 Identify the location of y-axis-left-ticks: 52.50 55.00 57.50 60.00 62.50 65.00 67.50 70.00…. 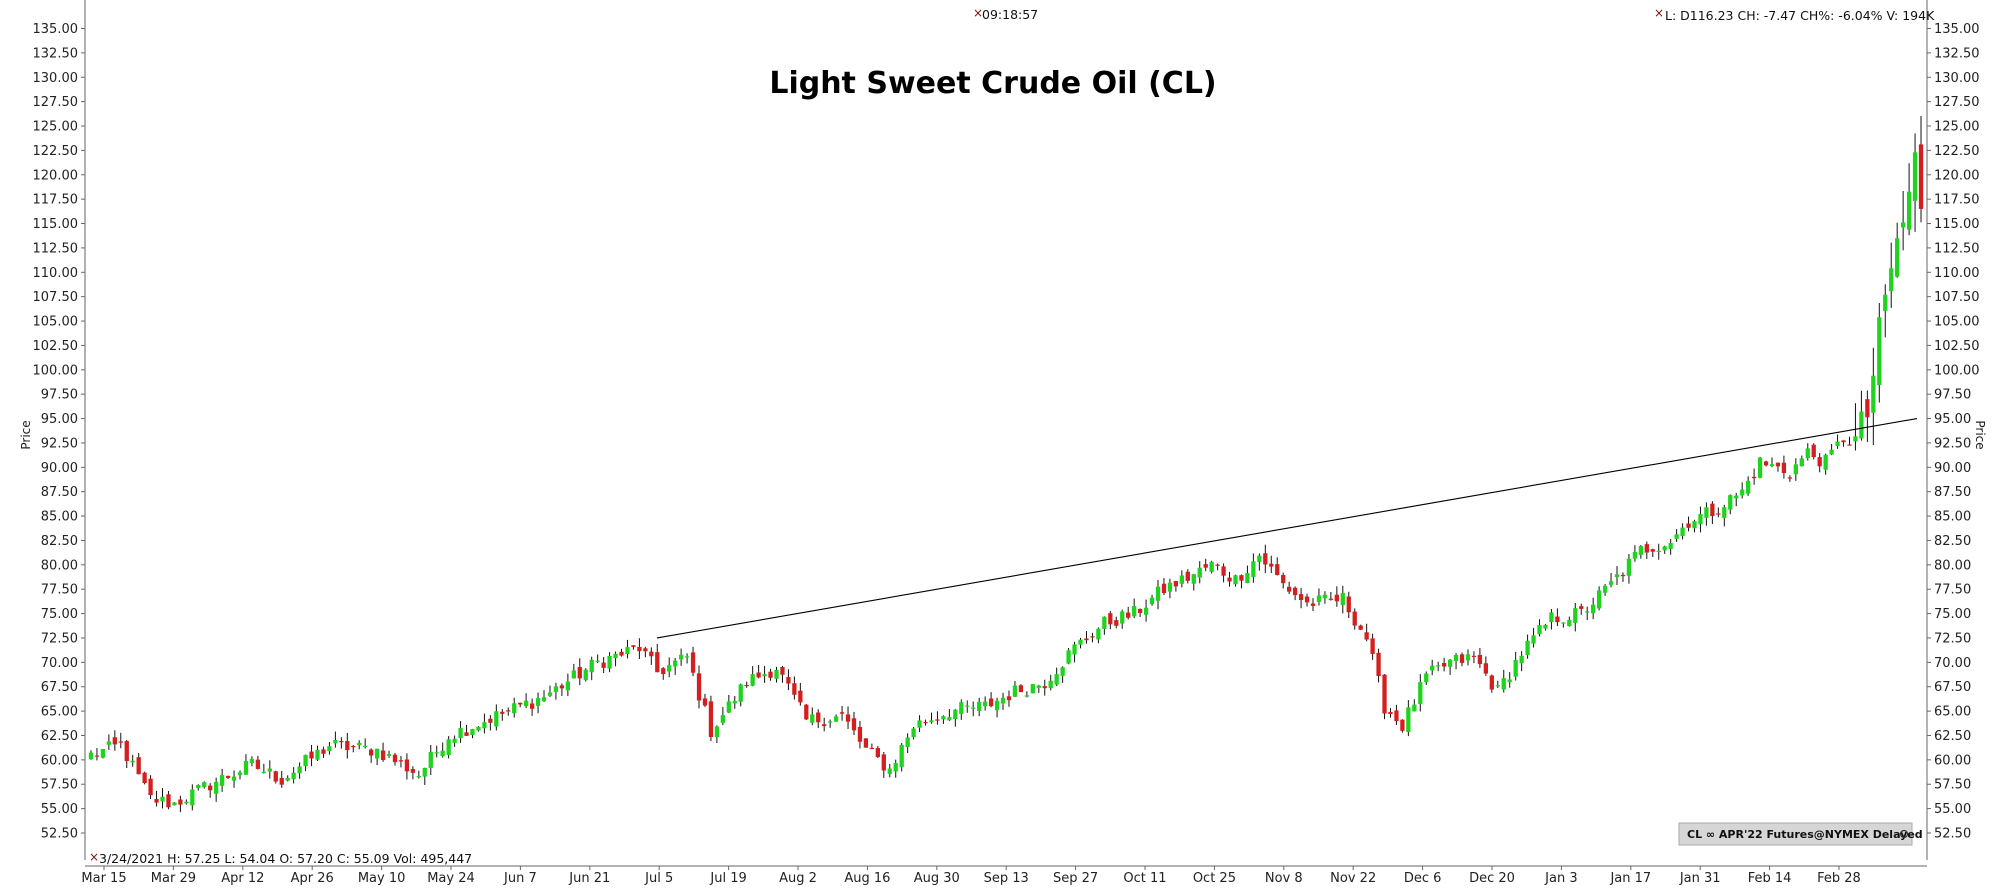
(59, 432).